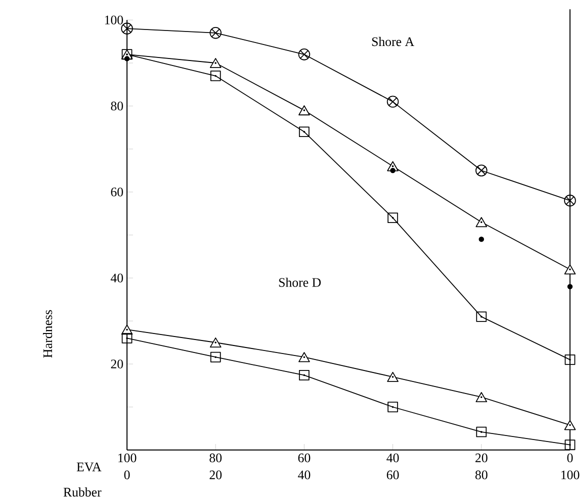 This screenshot has width=584, height=504. What do you see at coordinates (300, 282) in the screenshot?
I see `annotation: Shore D` at bounding box center [300, 282].